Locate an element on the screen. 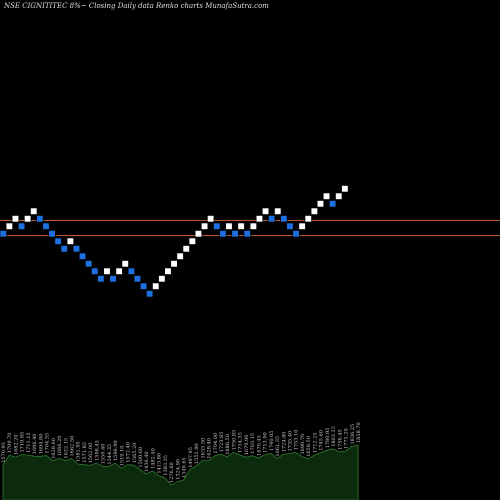 Image resolution: width=500 pixels, height=500 pixels. price-label: 1552.90 is located at coordinates (197, 453).